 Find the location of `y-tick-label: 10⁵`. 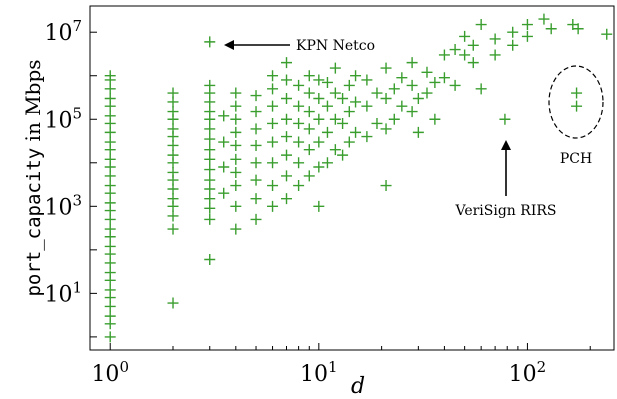

y-tick-label: 10⁵ is located at coordinates (63, 118).